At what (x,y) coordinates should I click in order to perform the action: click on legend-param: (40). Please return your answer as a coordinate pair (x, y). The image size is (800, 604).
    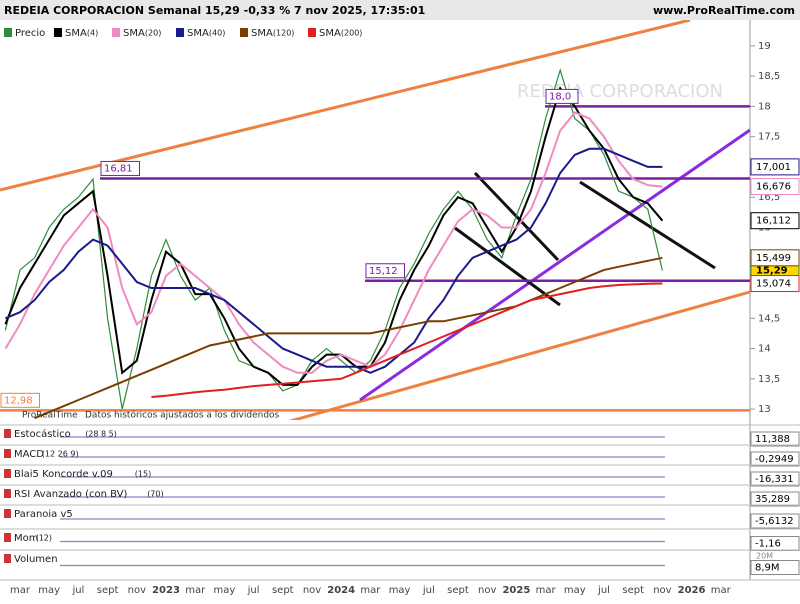
    Looking at the image, I should click on (217, 33).